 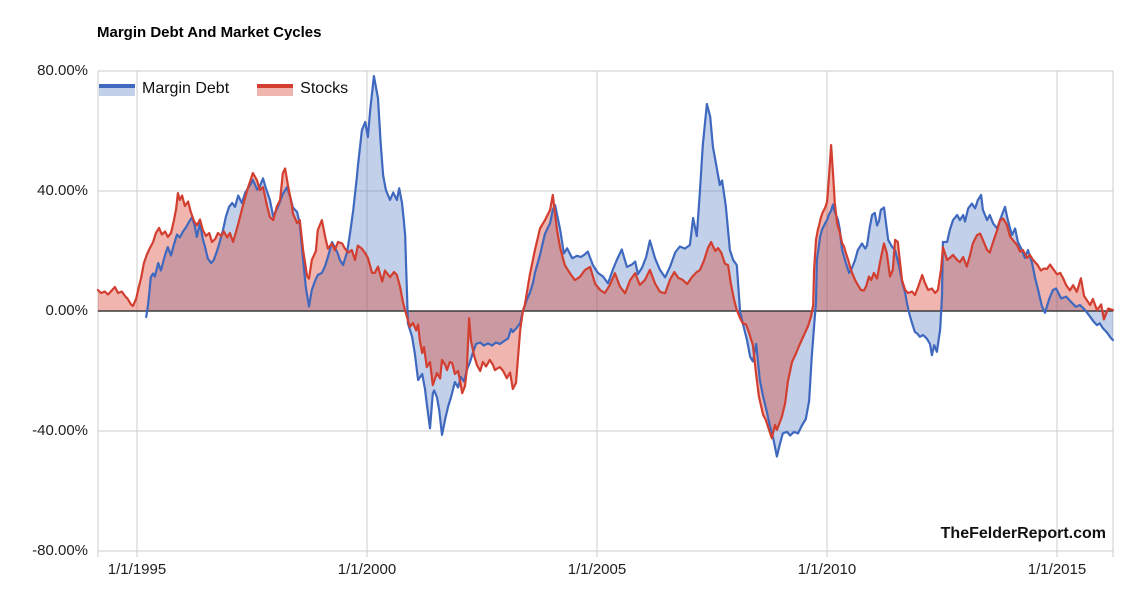 I want to click on x-tick-label: 1/1/2005, so click(x=597, y=569).